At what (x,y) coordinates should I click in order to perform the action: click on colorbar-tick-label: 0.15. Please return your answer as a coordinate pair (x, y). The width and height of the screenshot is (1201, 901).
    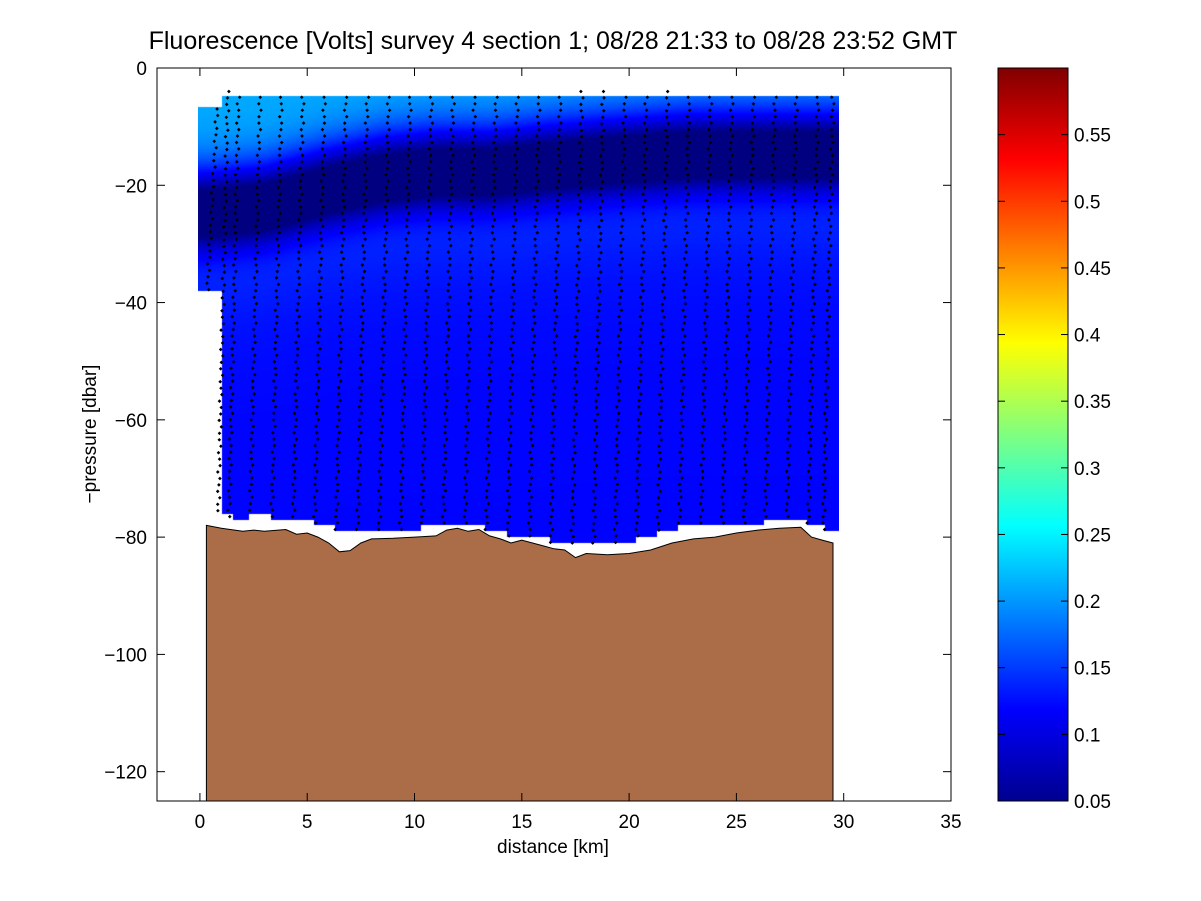
    Looking at the image, I should click on (1092, 669).